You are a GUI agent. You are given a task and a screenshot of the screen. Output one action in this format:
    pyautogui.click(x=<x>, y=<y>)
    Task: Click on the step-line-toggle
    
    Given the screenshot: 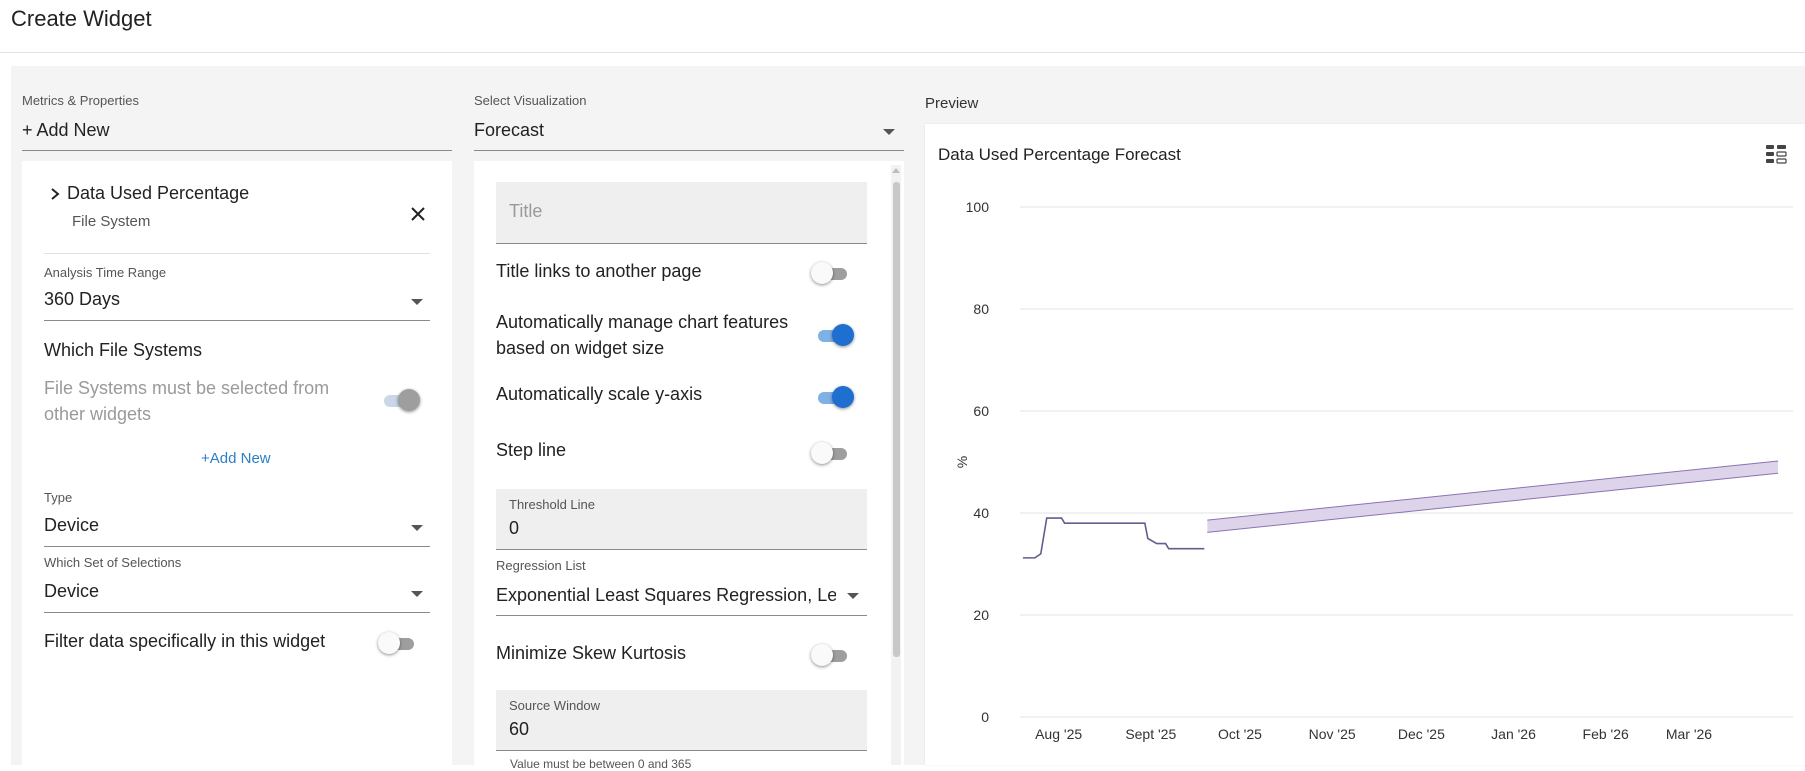 What is the action you would take?
    pyautogui.click(x=831, y=453)
    